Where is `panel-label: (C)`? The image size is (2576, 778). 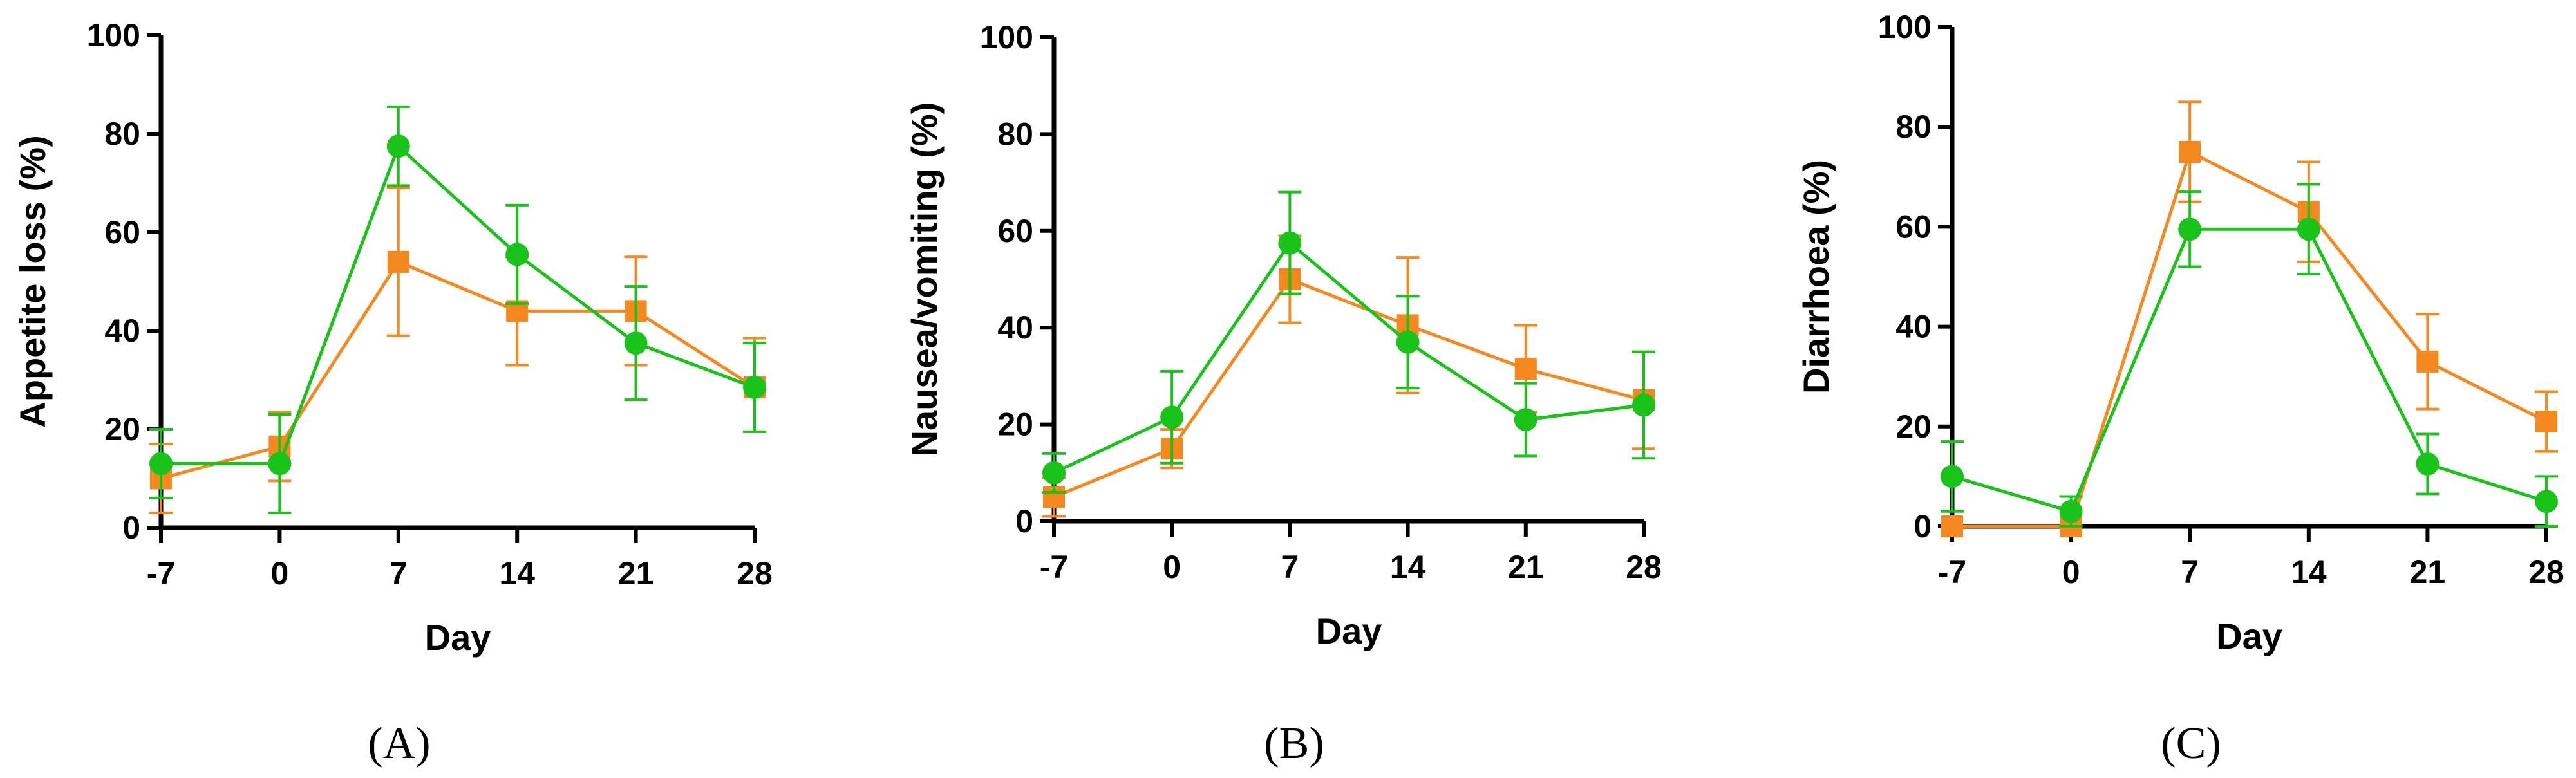
panel-label: (C) is located at coordinates (2191, 743).